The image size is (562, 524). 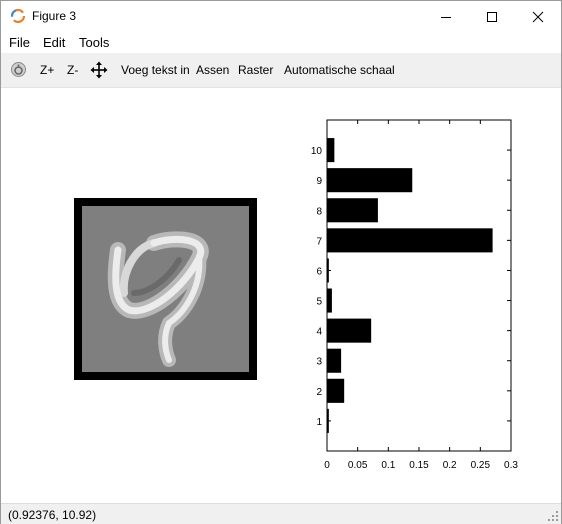 What do you see at coordinates (213, 70) in the screenshot?
I see `axes-button: Assen` at bounding box center [213, 70].